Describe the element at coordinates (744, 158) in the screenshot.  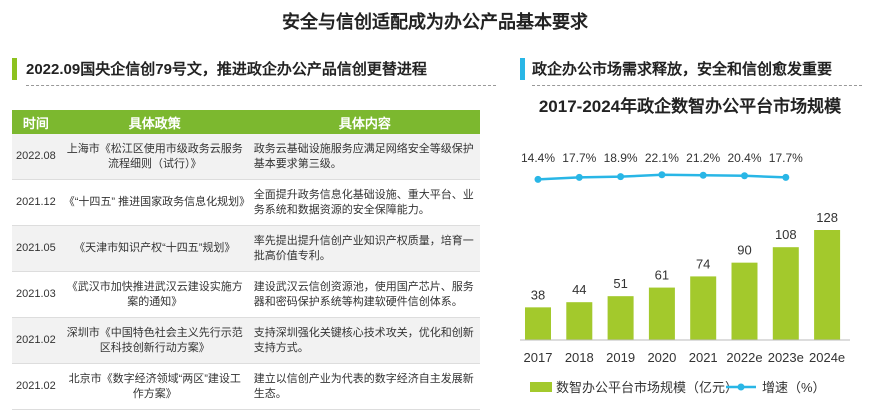
I see `line-label: 20.4%` at that location.